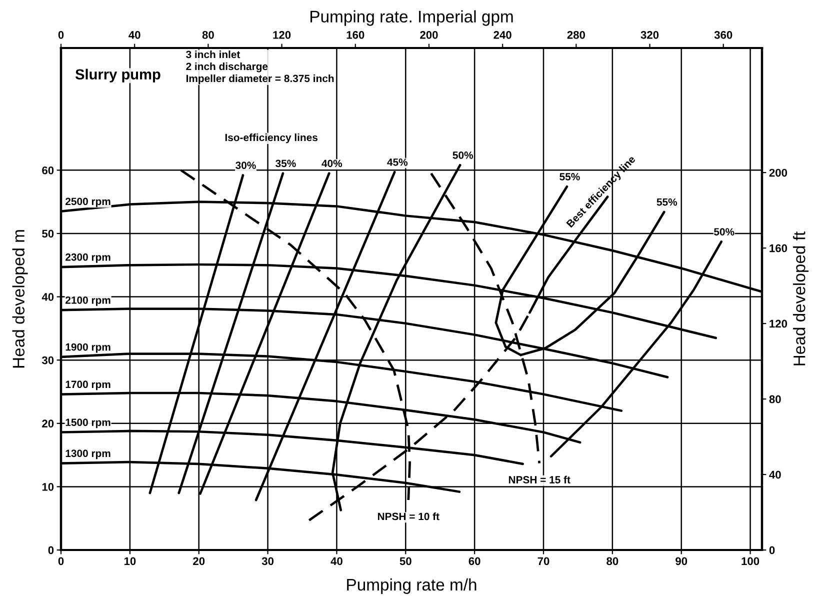  I want to click on y-tick-label: 60, so click(48, 170).